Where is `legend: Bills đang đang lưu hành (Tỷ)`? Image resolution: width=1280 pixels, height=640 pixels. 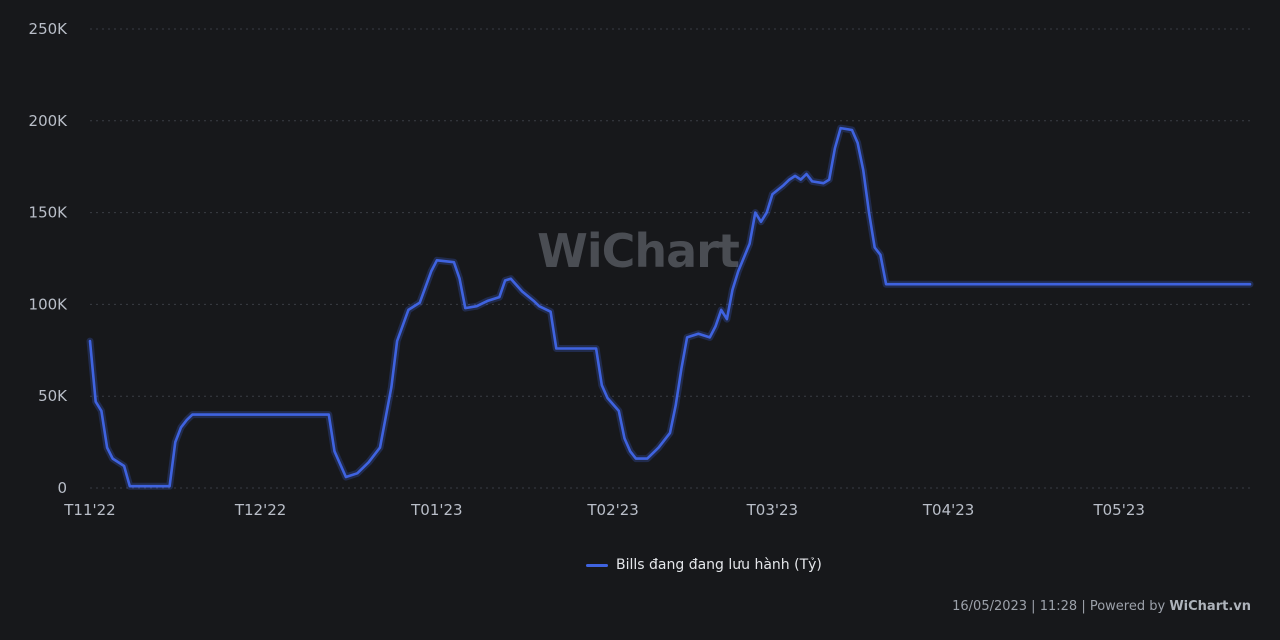
legend: Bills đang đang lưu hành (Tỷ) is located at coordinates (704, 565).